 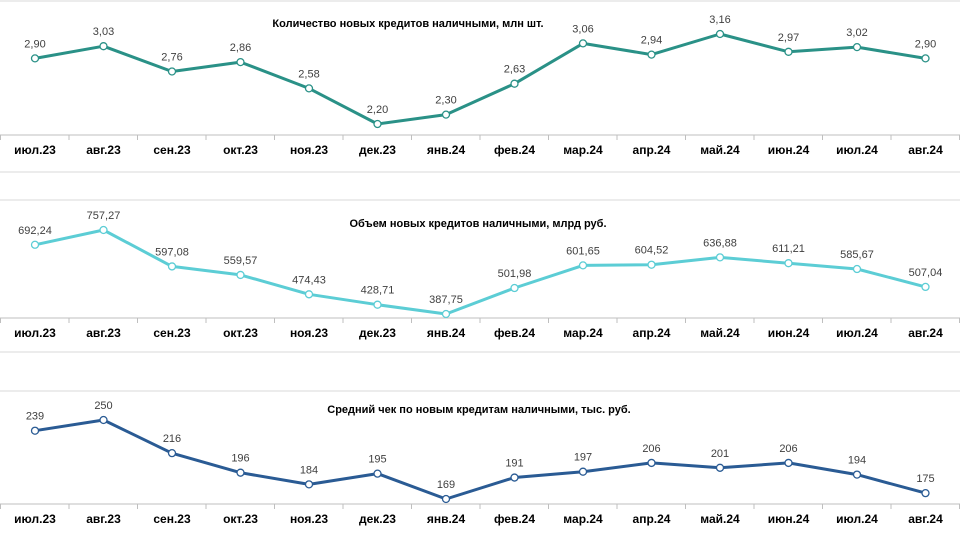 I want to click on data-label: 201, so click(x=720, y=454).